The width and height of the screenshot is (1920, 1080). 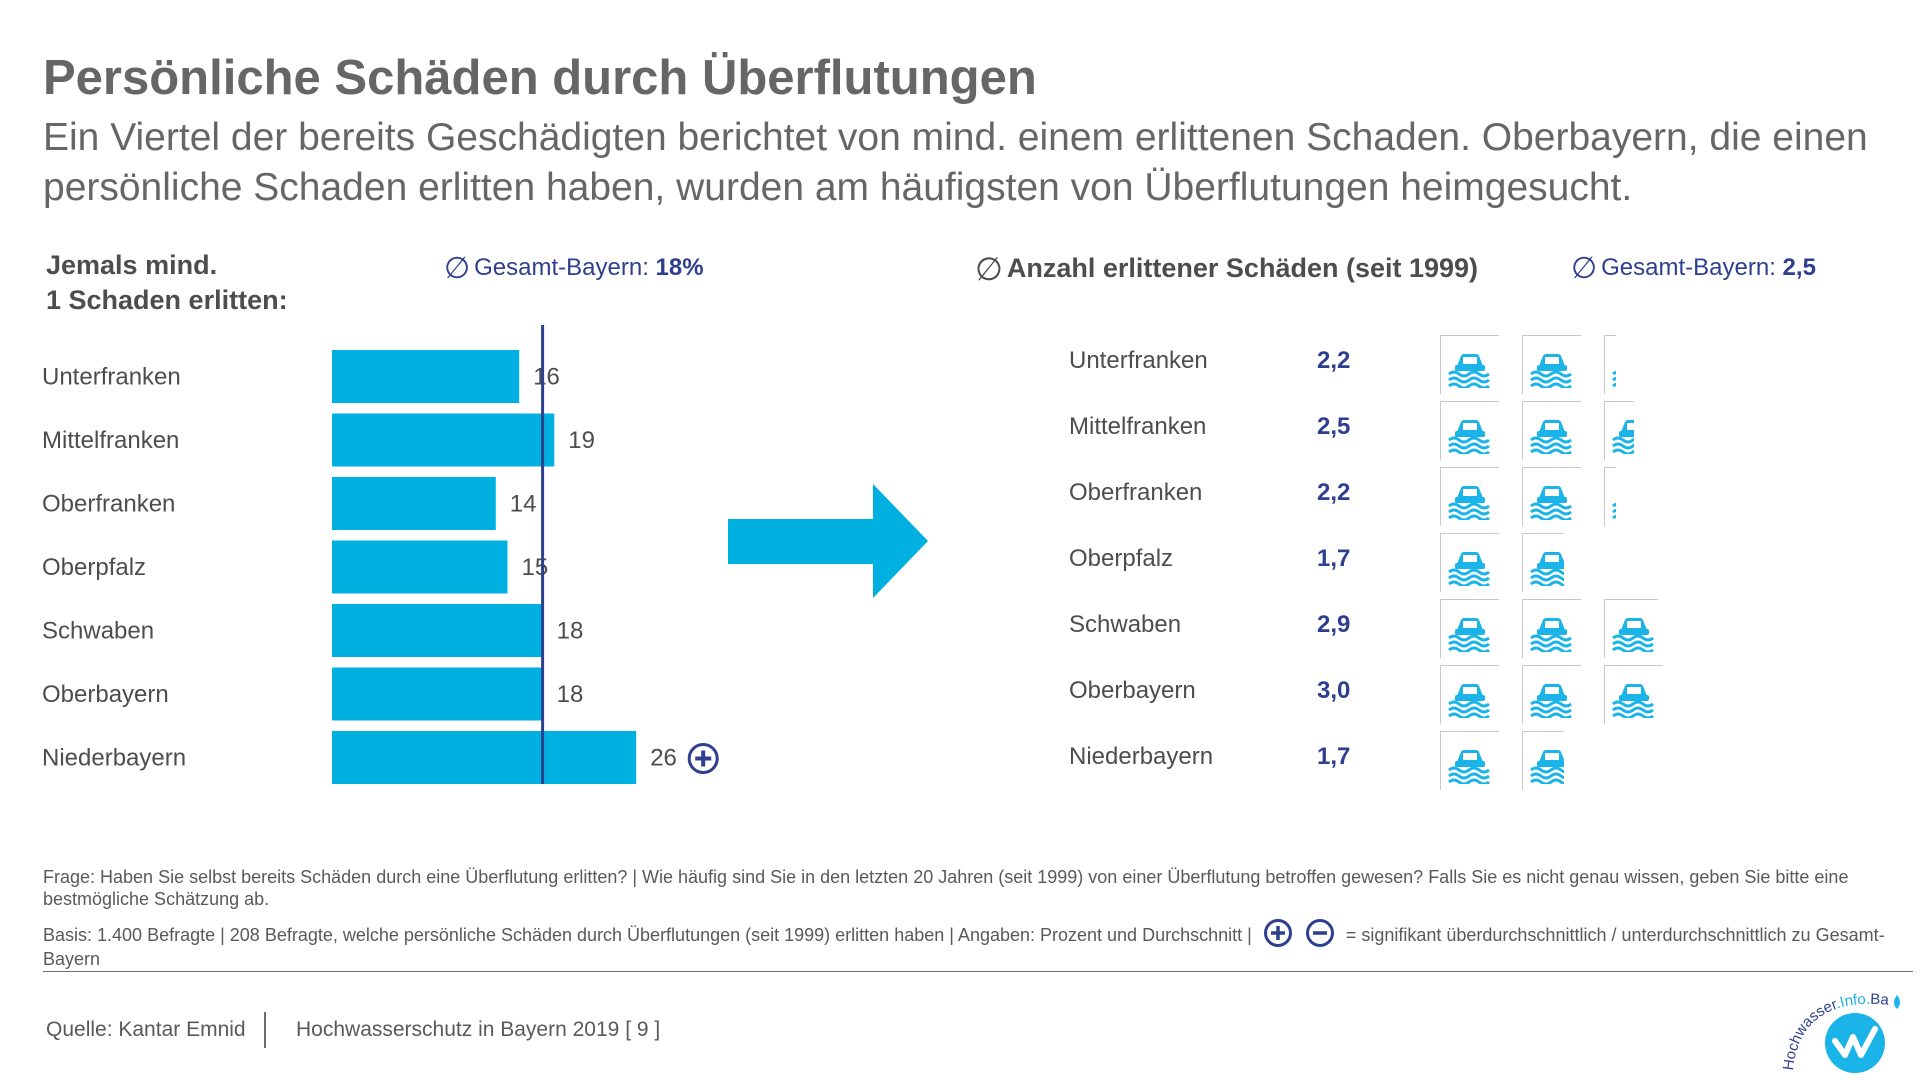 I want to click on bar-category-label: Mittelfranken, so click(x=110, y=440).